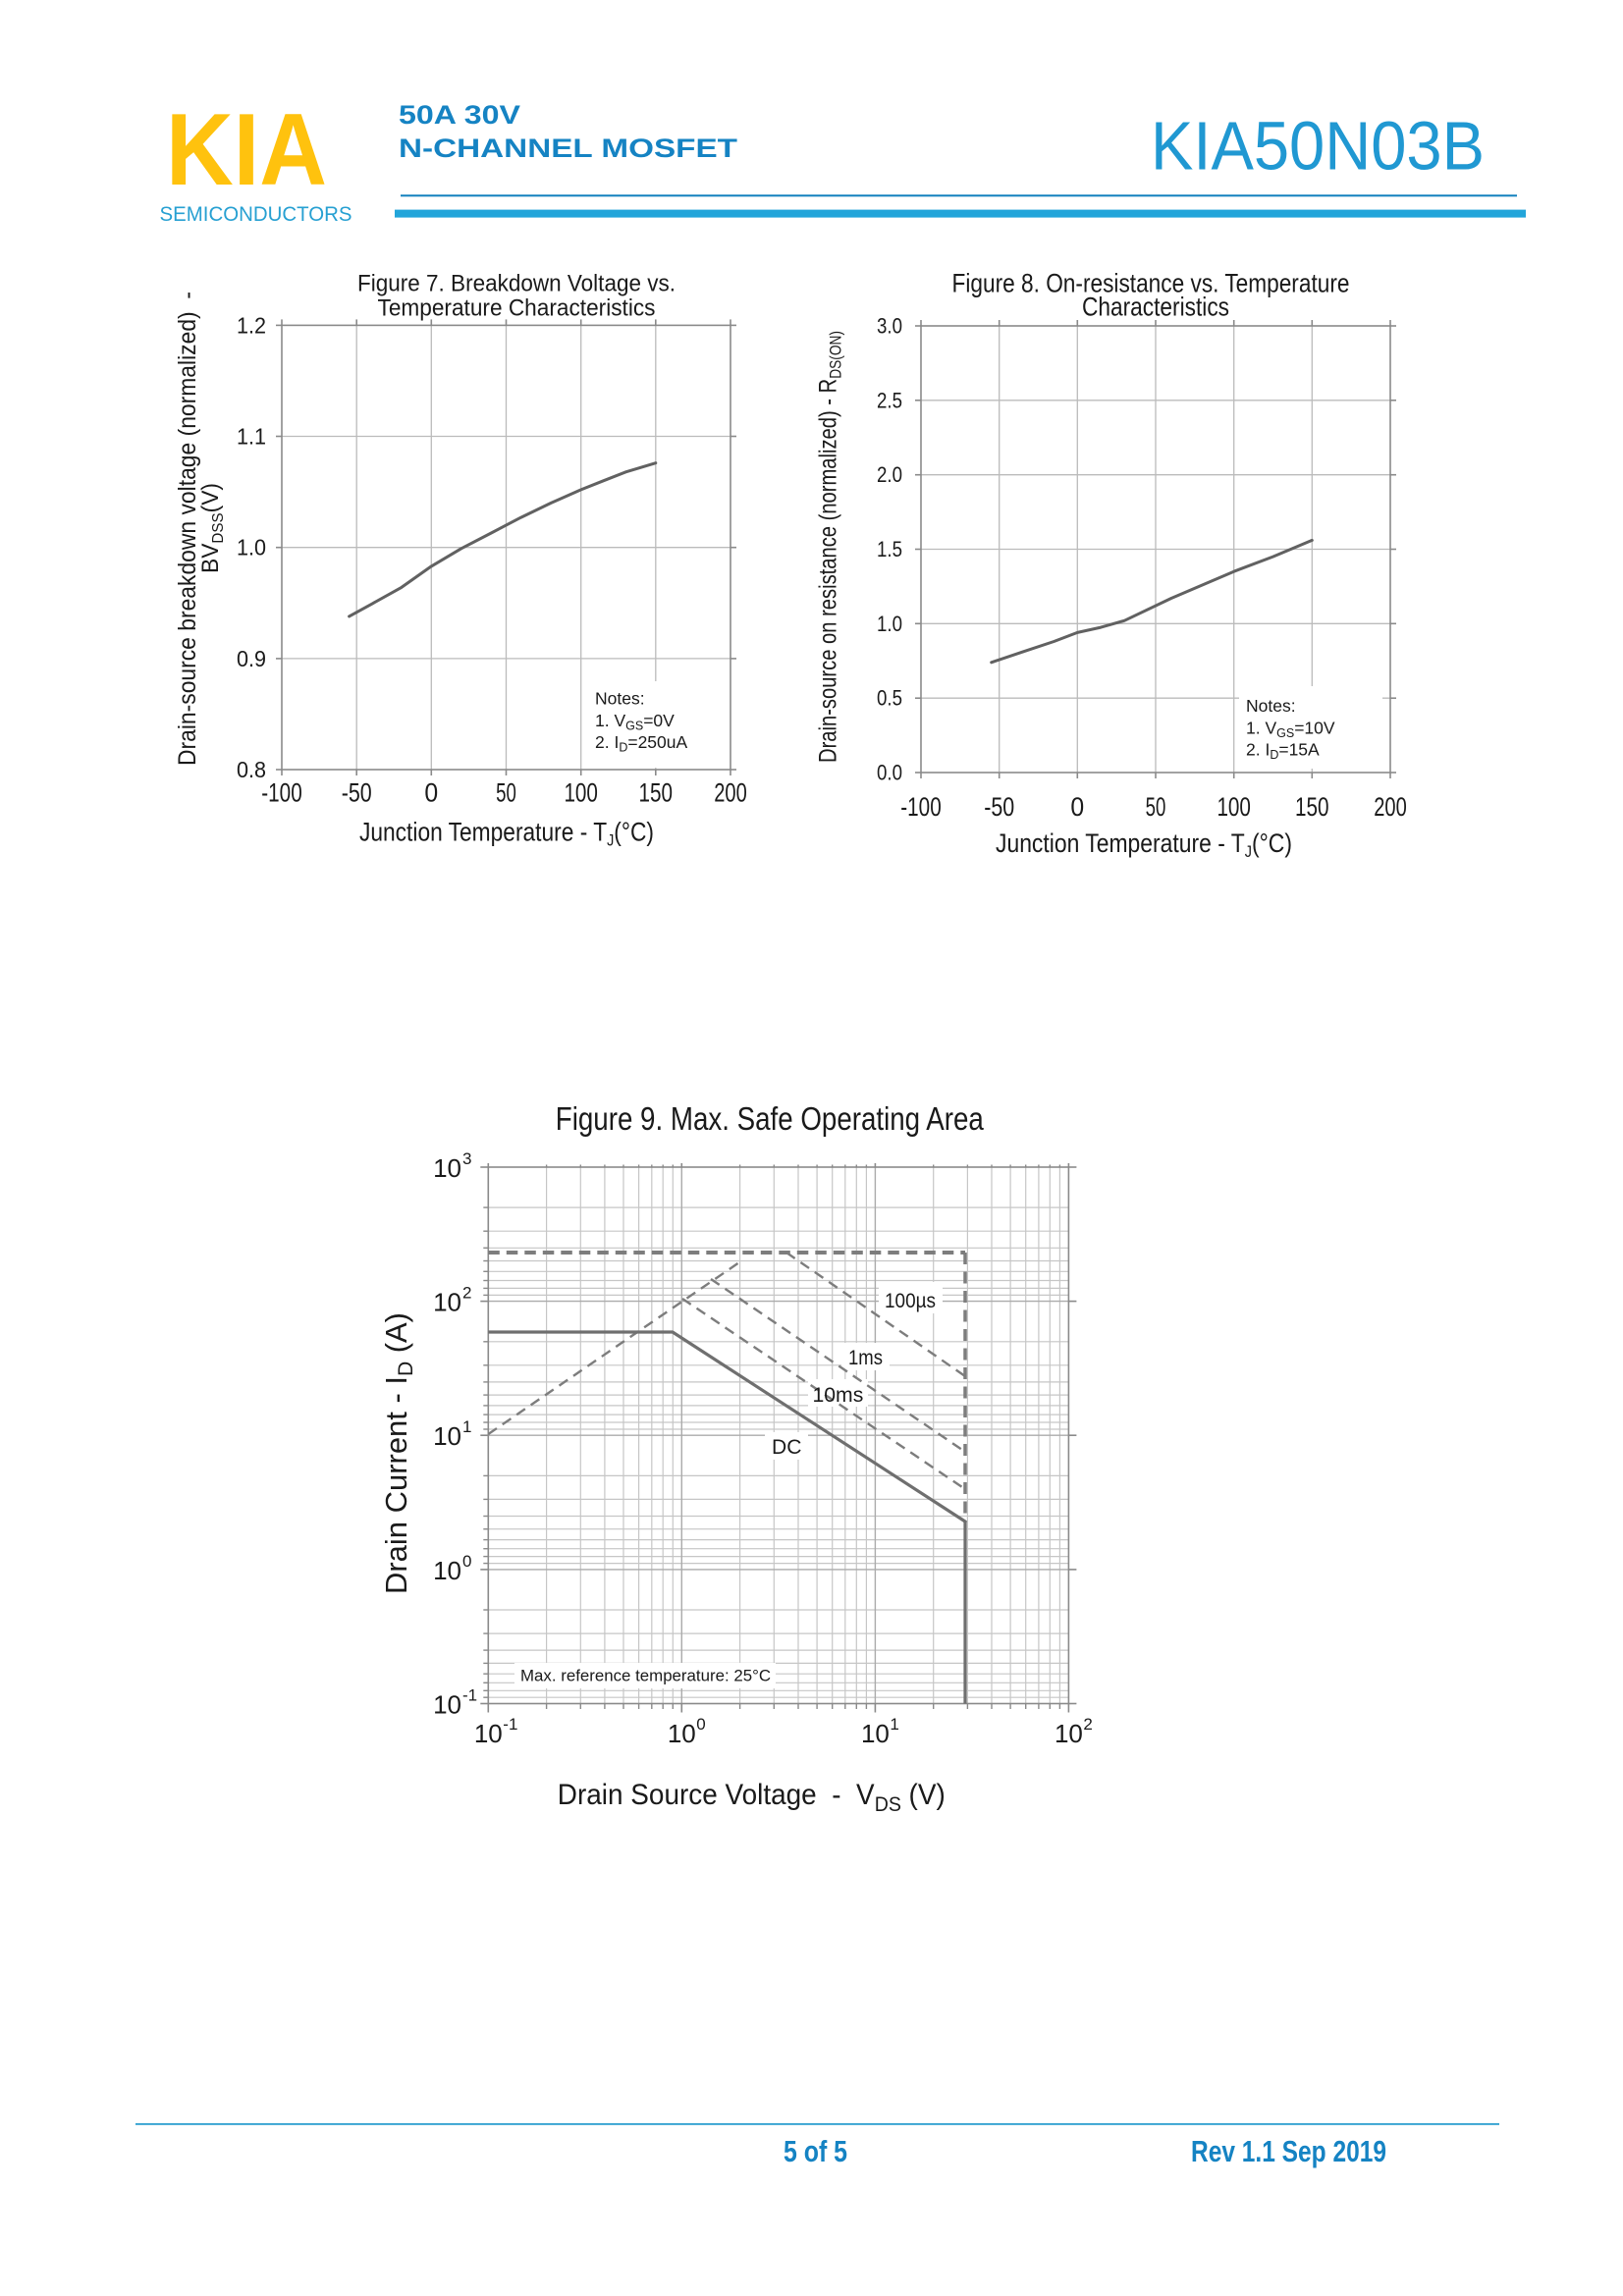 Image resolution: width=1623 pixels, height=2296 pixels. Describe the element at coordinates (1283, 751) in the screenshot. I see `svg-text: 2. ID=15A` at that location.